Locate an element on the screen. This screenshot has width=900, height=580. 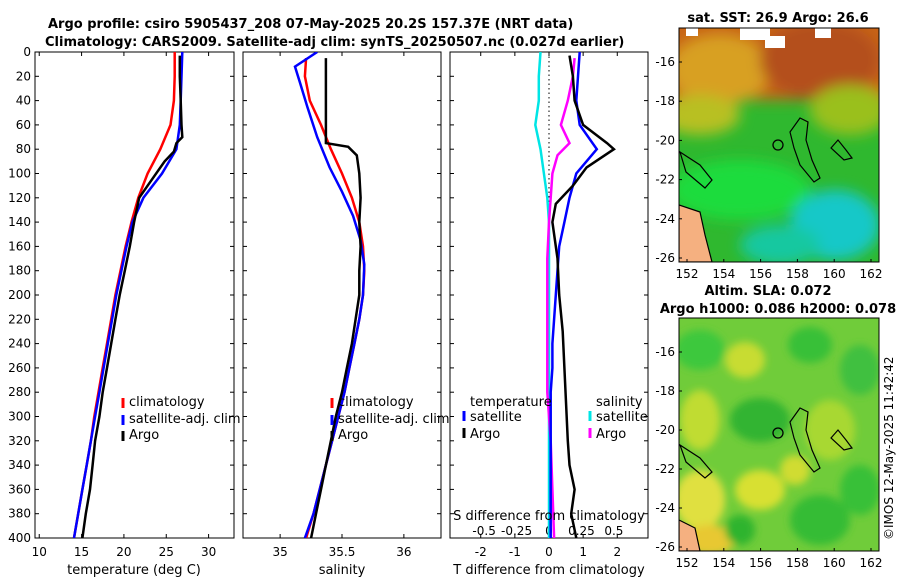
x-tick-label: -2 is located at coordinates (481, 552).